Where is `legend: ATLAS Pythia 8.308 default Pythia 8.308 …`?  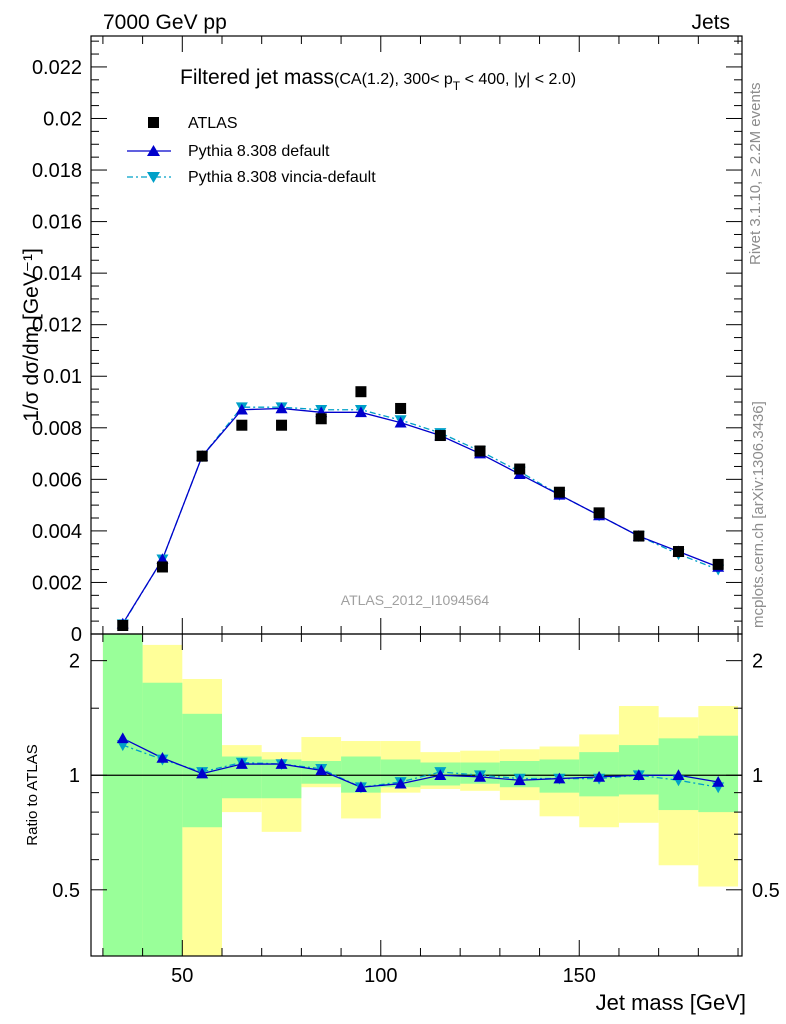
legend: ATLAS Pythia 8.308 default Pythia 8.308 … is located at coordinates (251, 150).